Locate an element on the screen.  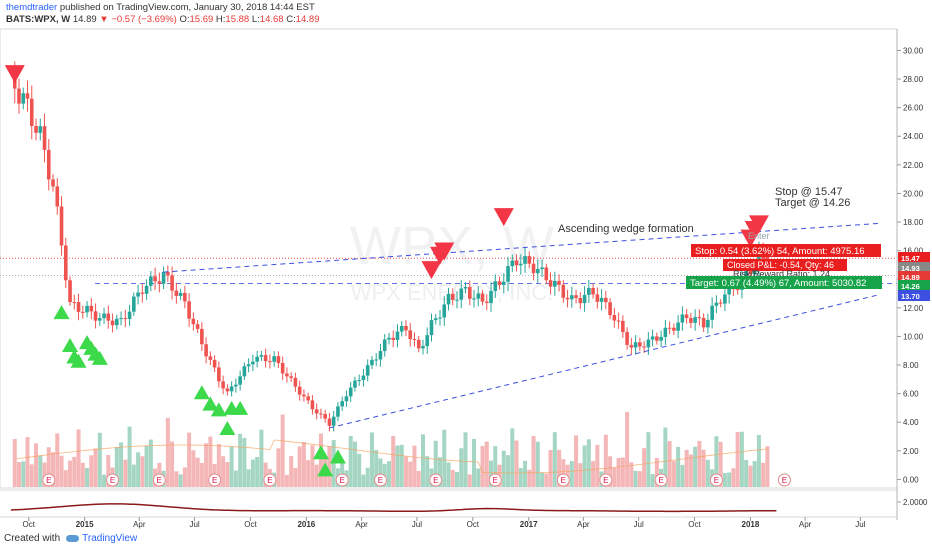
price-tag is located at coordinates (914, 257).